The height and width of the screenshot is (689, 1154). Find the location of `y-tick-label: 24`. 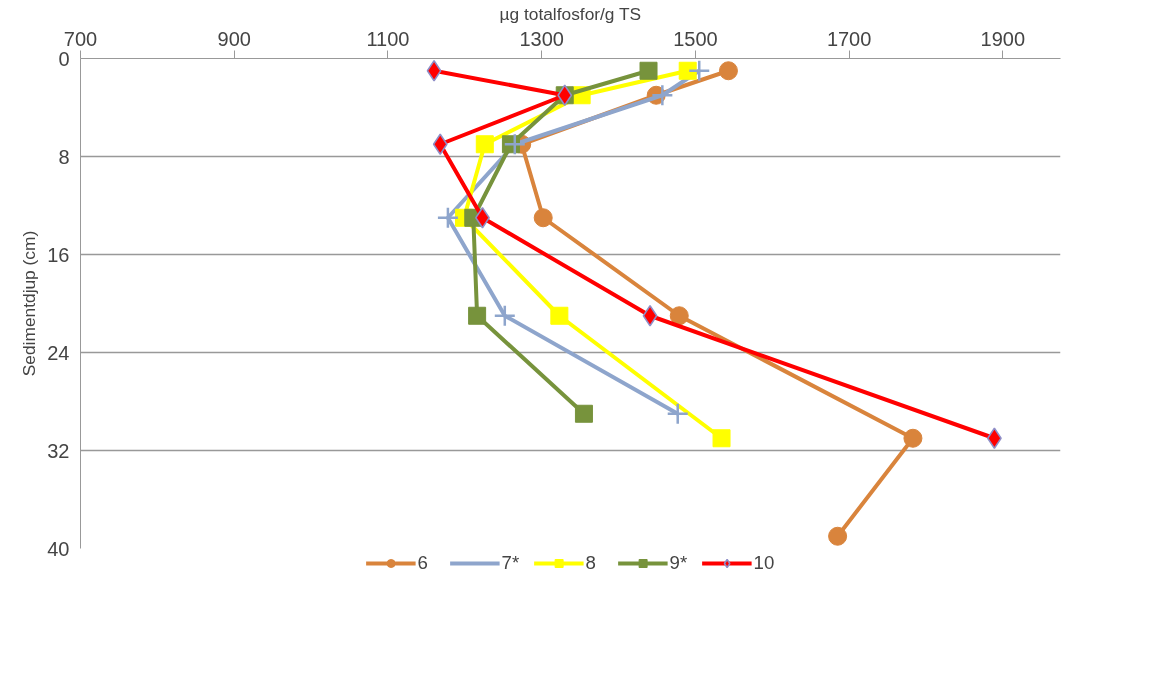

y-tick-label: 24 is located at coordinates (58, 352).